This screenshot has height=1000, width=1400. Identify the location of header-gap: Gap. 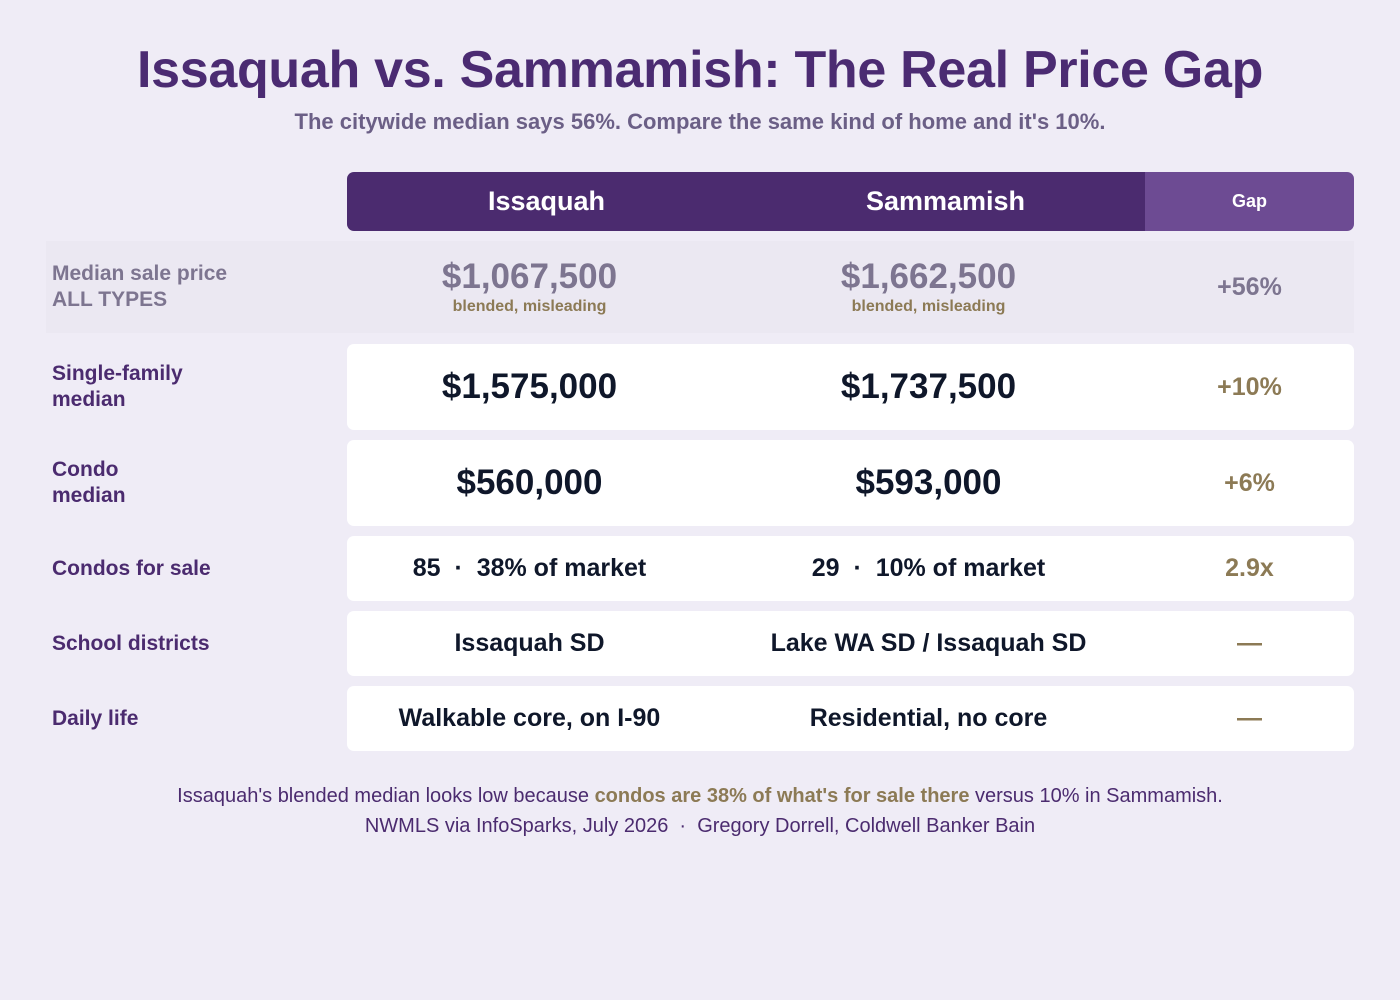
(1249, 201).